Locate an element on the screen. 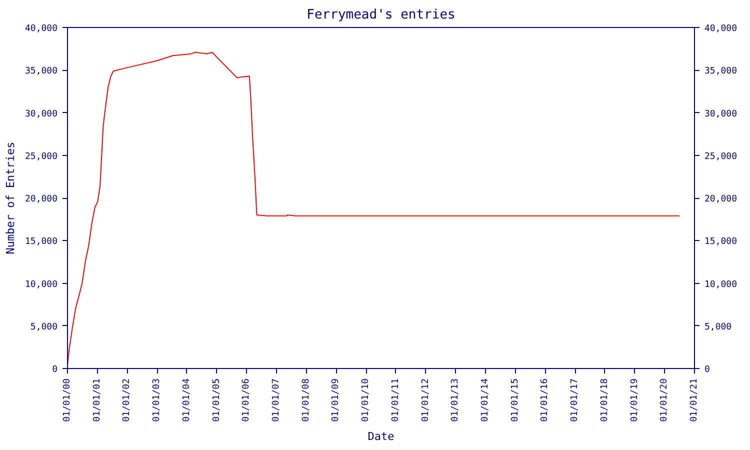 The width and height of the screenshot is (750, 450). x-tick-label: 01/01/01 is located at coordinates (97, 400).